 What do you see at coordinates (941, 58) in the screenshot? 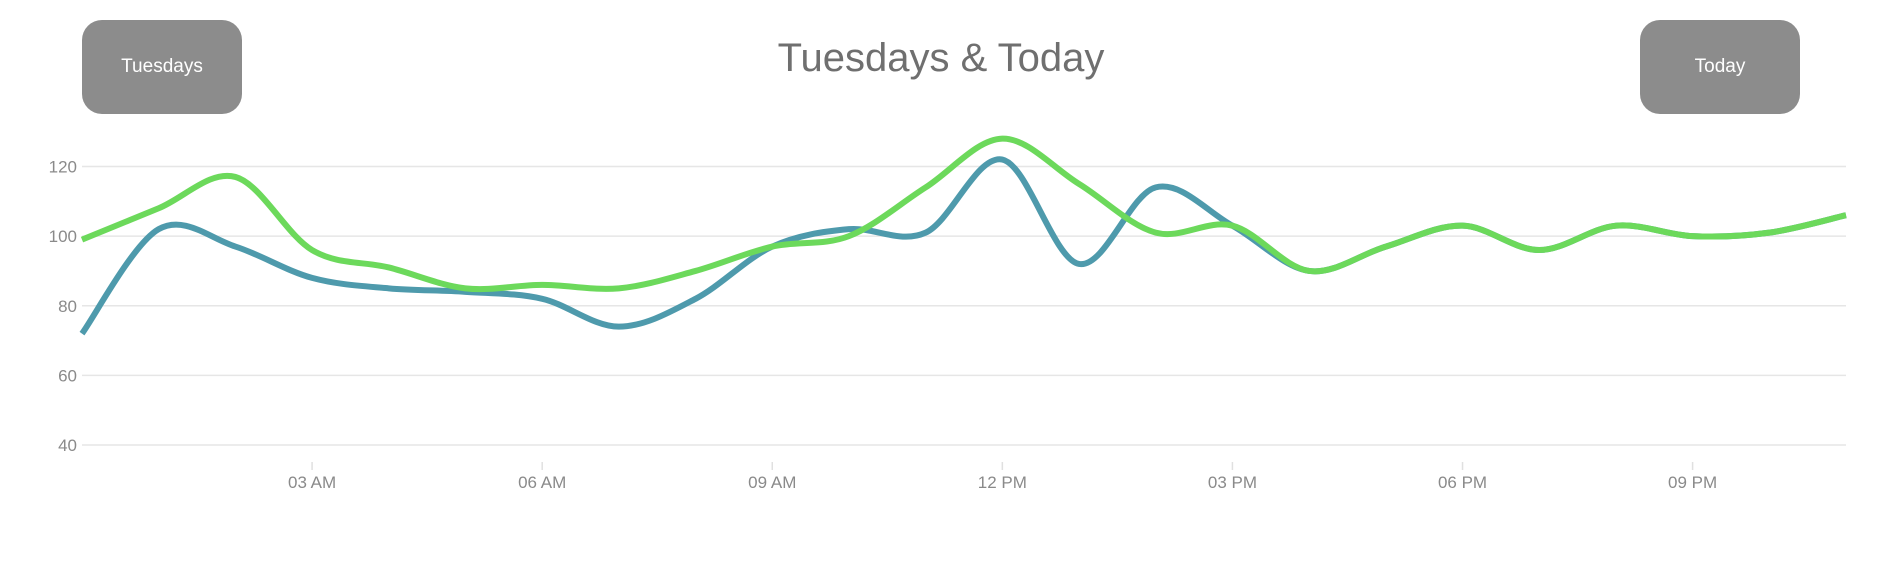
I see `chart-title: Tuesdays & Today` at bounding box center [941, 58].